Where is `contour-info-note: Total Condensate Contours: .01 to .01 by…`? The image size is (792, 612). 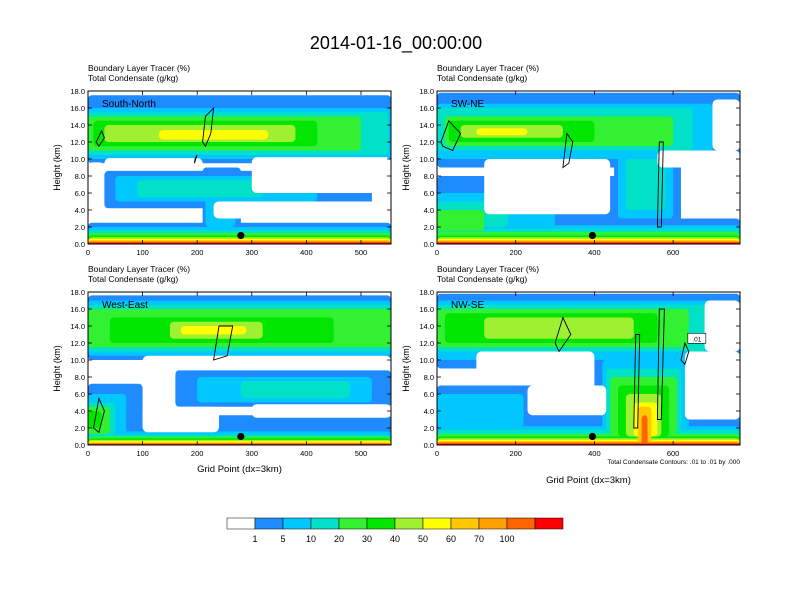
contour-info-note: Total Condensate Contours: .01 to .01 by… is located at coordinates (673, 462).